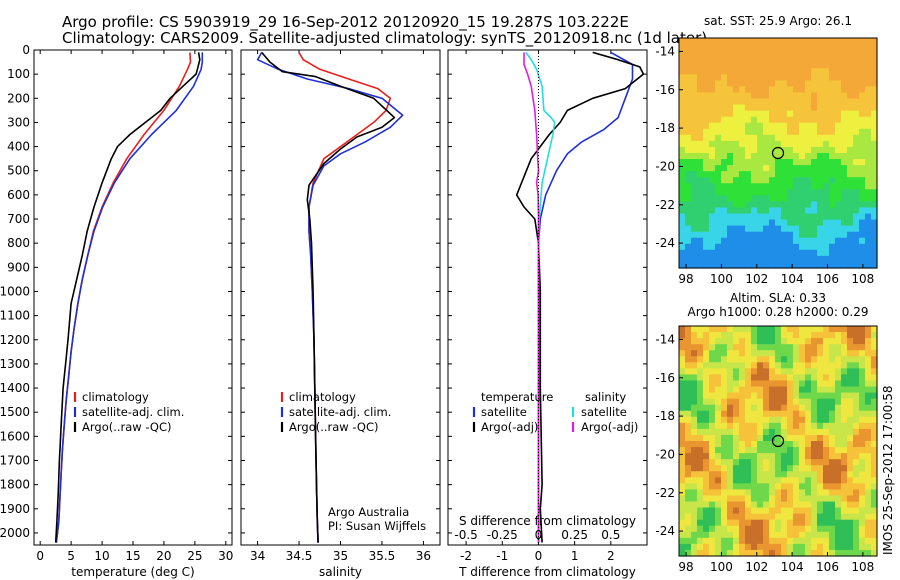 Image resolution: width=900 pixels, height=580 pixels. What do you see at coordinates (665, 493) in the screenshot?
I see `map-y-tick-label: -22` at bounding box center [665, 493].